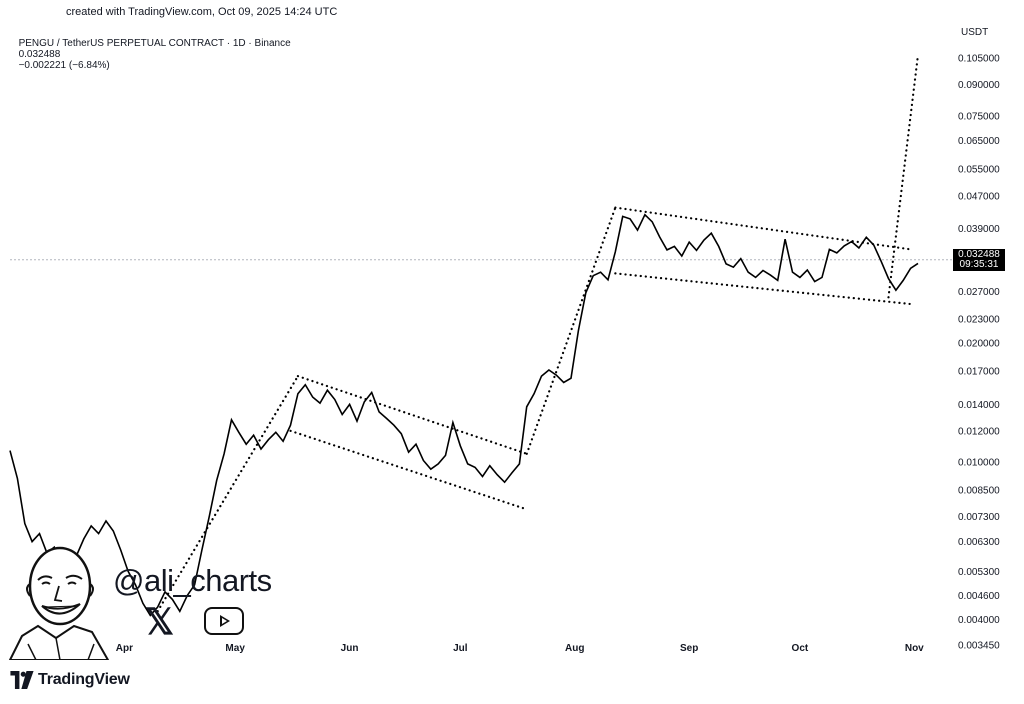 The height and width of the screenshot is (704, 1024). What do you see at coordinates (979, 646) in the screenshot?
I see `y-tick-label: 0.003450` at bounding box center [979, 646].